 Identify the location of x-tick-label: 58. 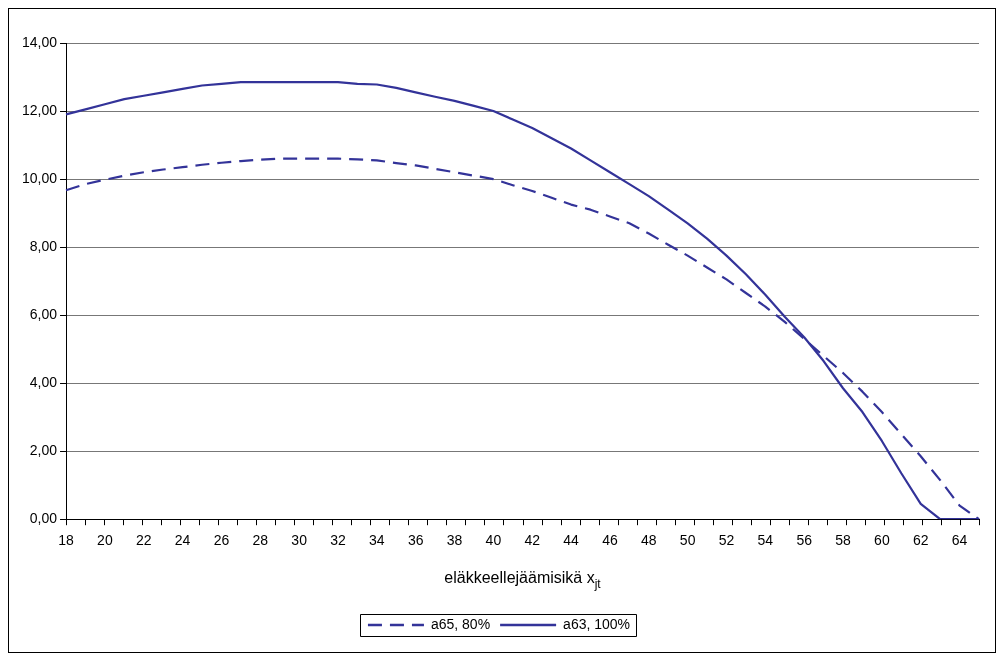
(843, 540).